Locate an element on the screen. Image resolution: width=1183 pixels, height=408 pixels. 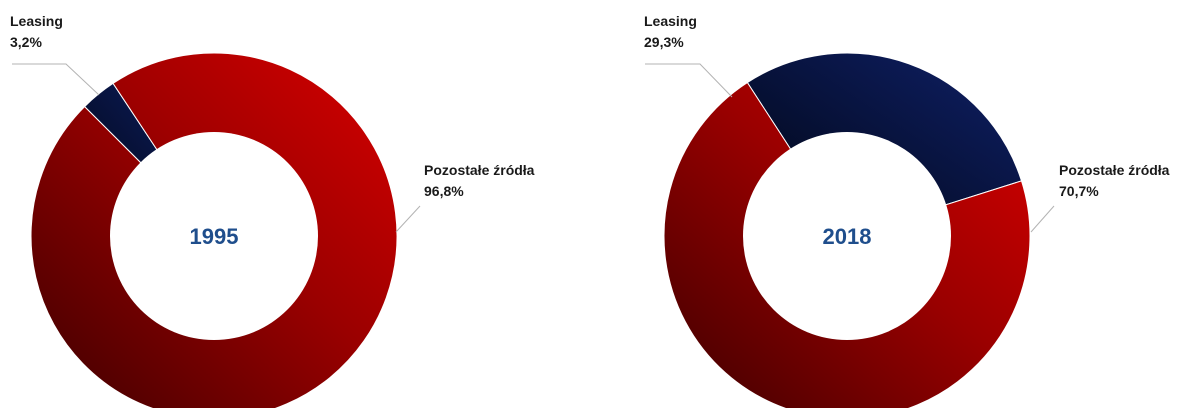
donut-2018-value-leasing: 29,3% is located at coordinates (664, 42).